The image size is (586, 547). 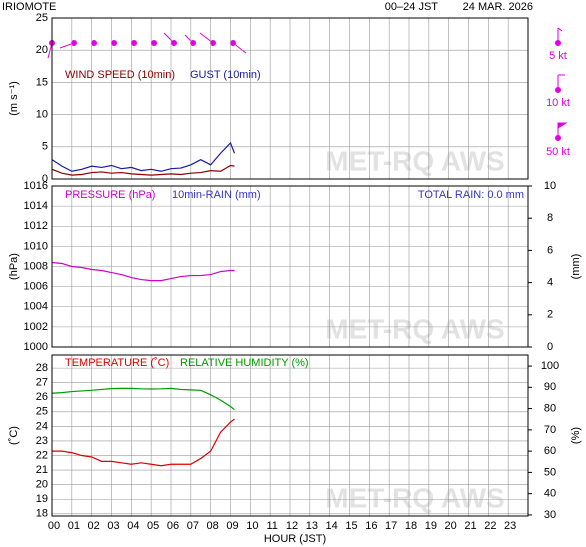 What do you see at coordinates (576, 435) in the screenshot?
I see `y2-axis-label: (%)` at bounding box center [576, 435].